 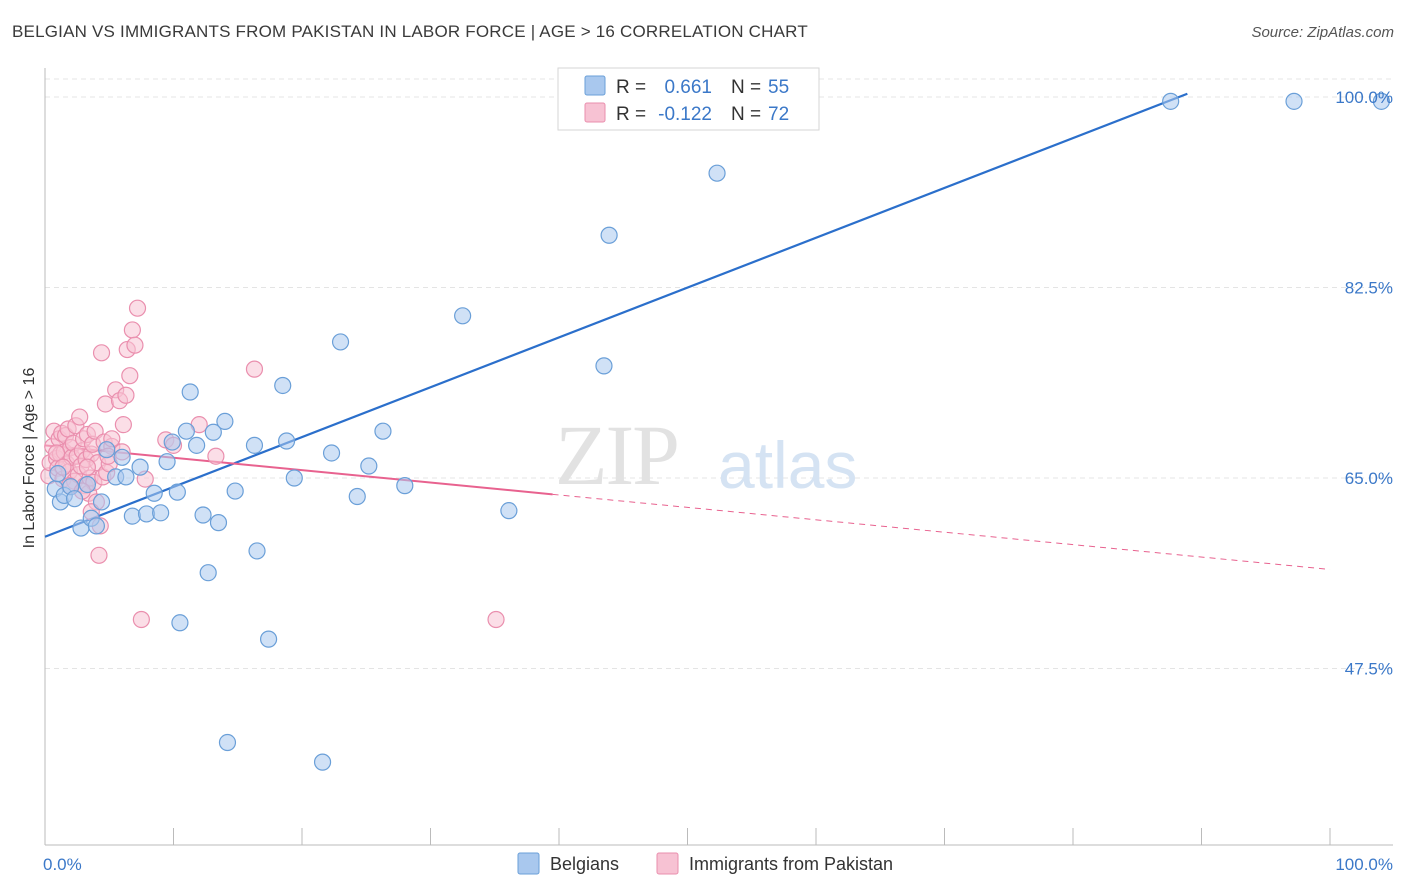 What do you see at coordinates (778, 114) in the screenshot?
I see `stats-n-value-pakistan: 72` at bounding box center [778, 114].